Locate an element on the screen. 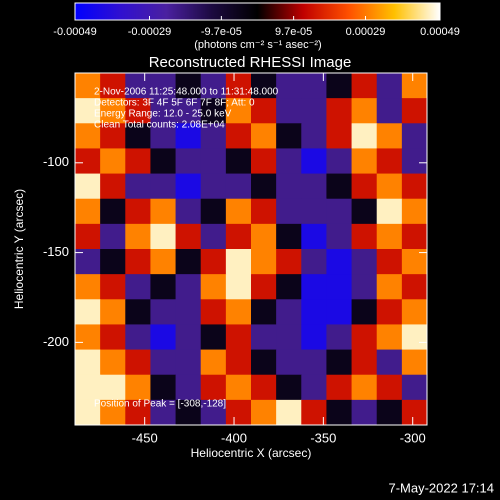  y-tick-label: -150 is located at coordinates (56, 251).